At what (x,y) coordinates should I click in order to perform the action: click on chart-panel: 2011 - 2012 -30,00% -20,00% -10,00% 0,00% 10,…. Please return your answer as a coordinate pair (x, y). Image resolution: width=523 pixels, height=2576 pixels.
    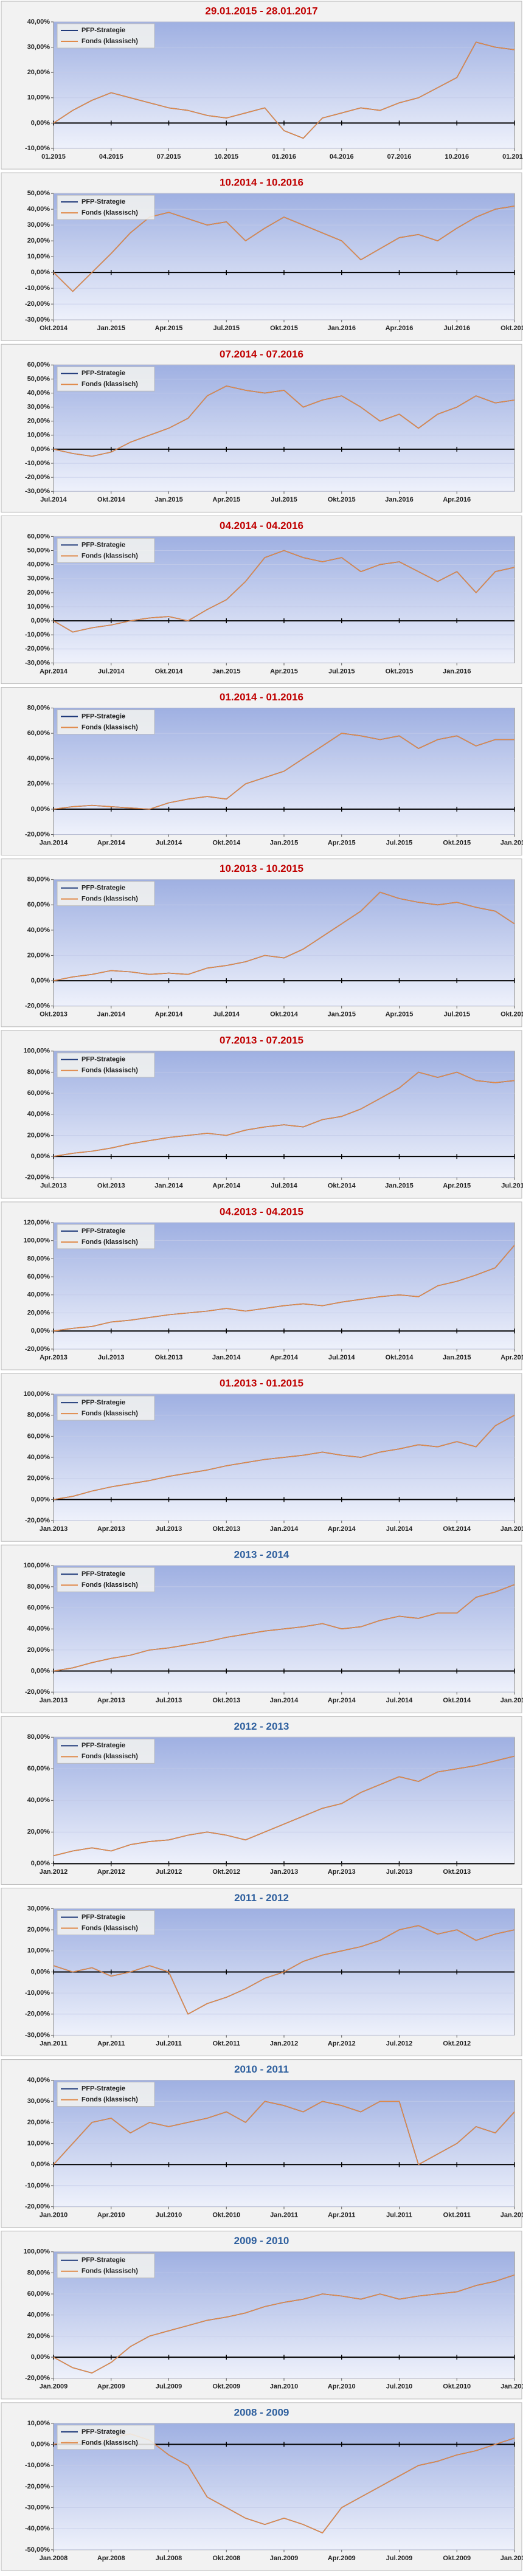
    Looking at the image, I should click on (261, 1972).